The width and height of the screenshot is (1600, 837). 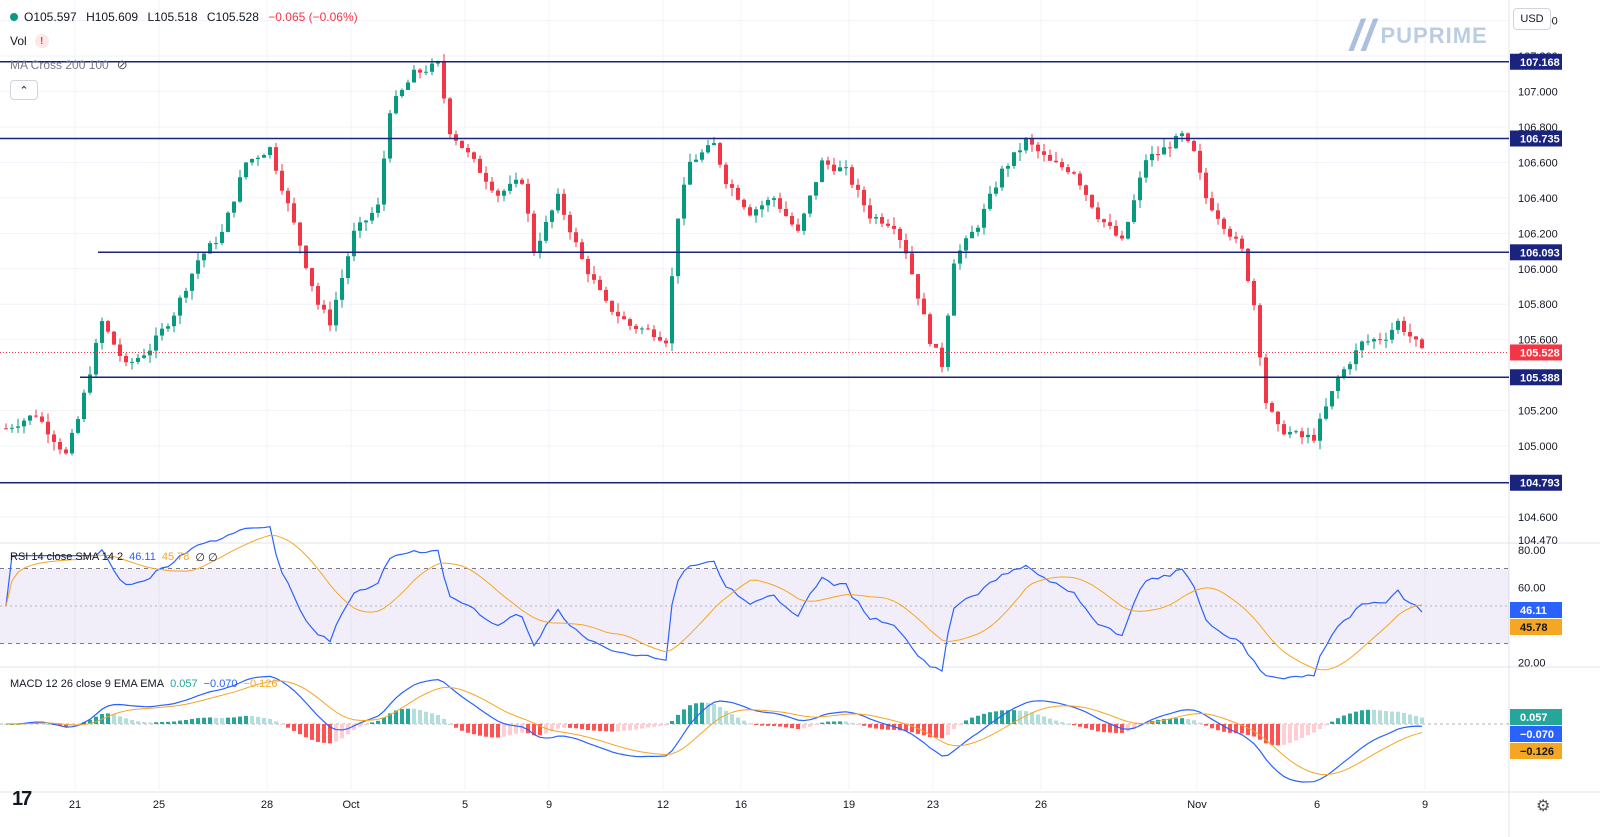 What do you see at coordinates (1538, 234) in the screenshot?
I see `price-tick-label: 106.200` at bounding box center [1538, 234].